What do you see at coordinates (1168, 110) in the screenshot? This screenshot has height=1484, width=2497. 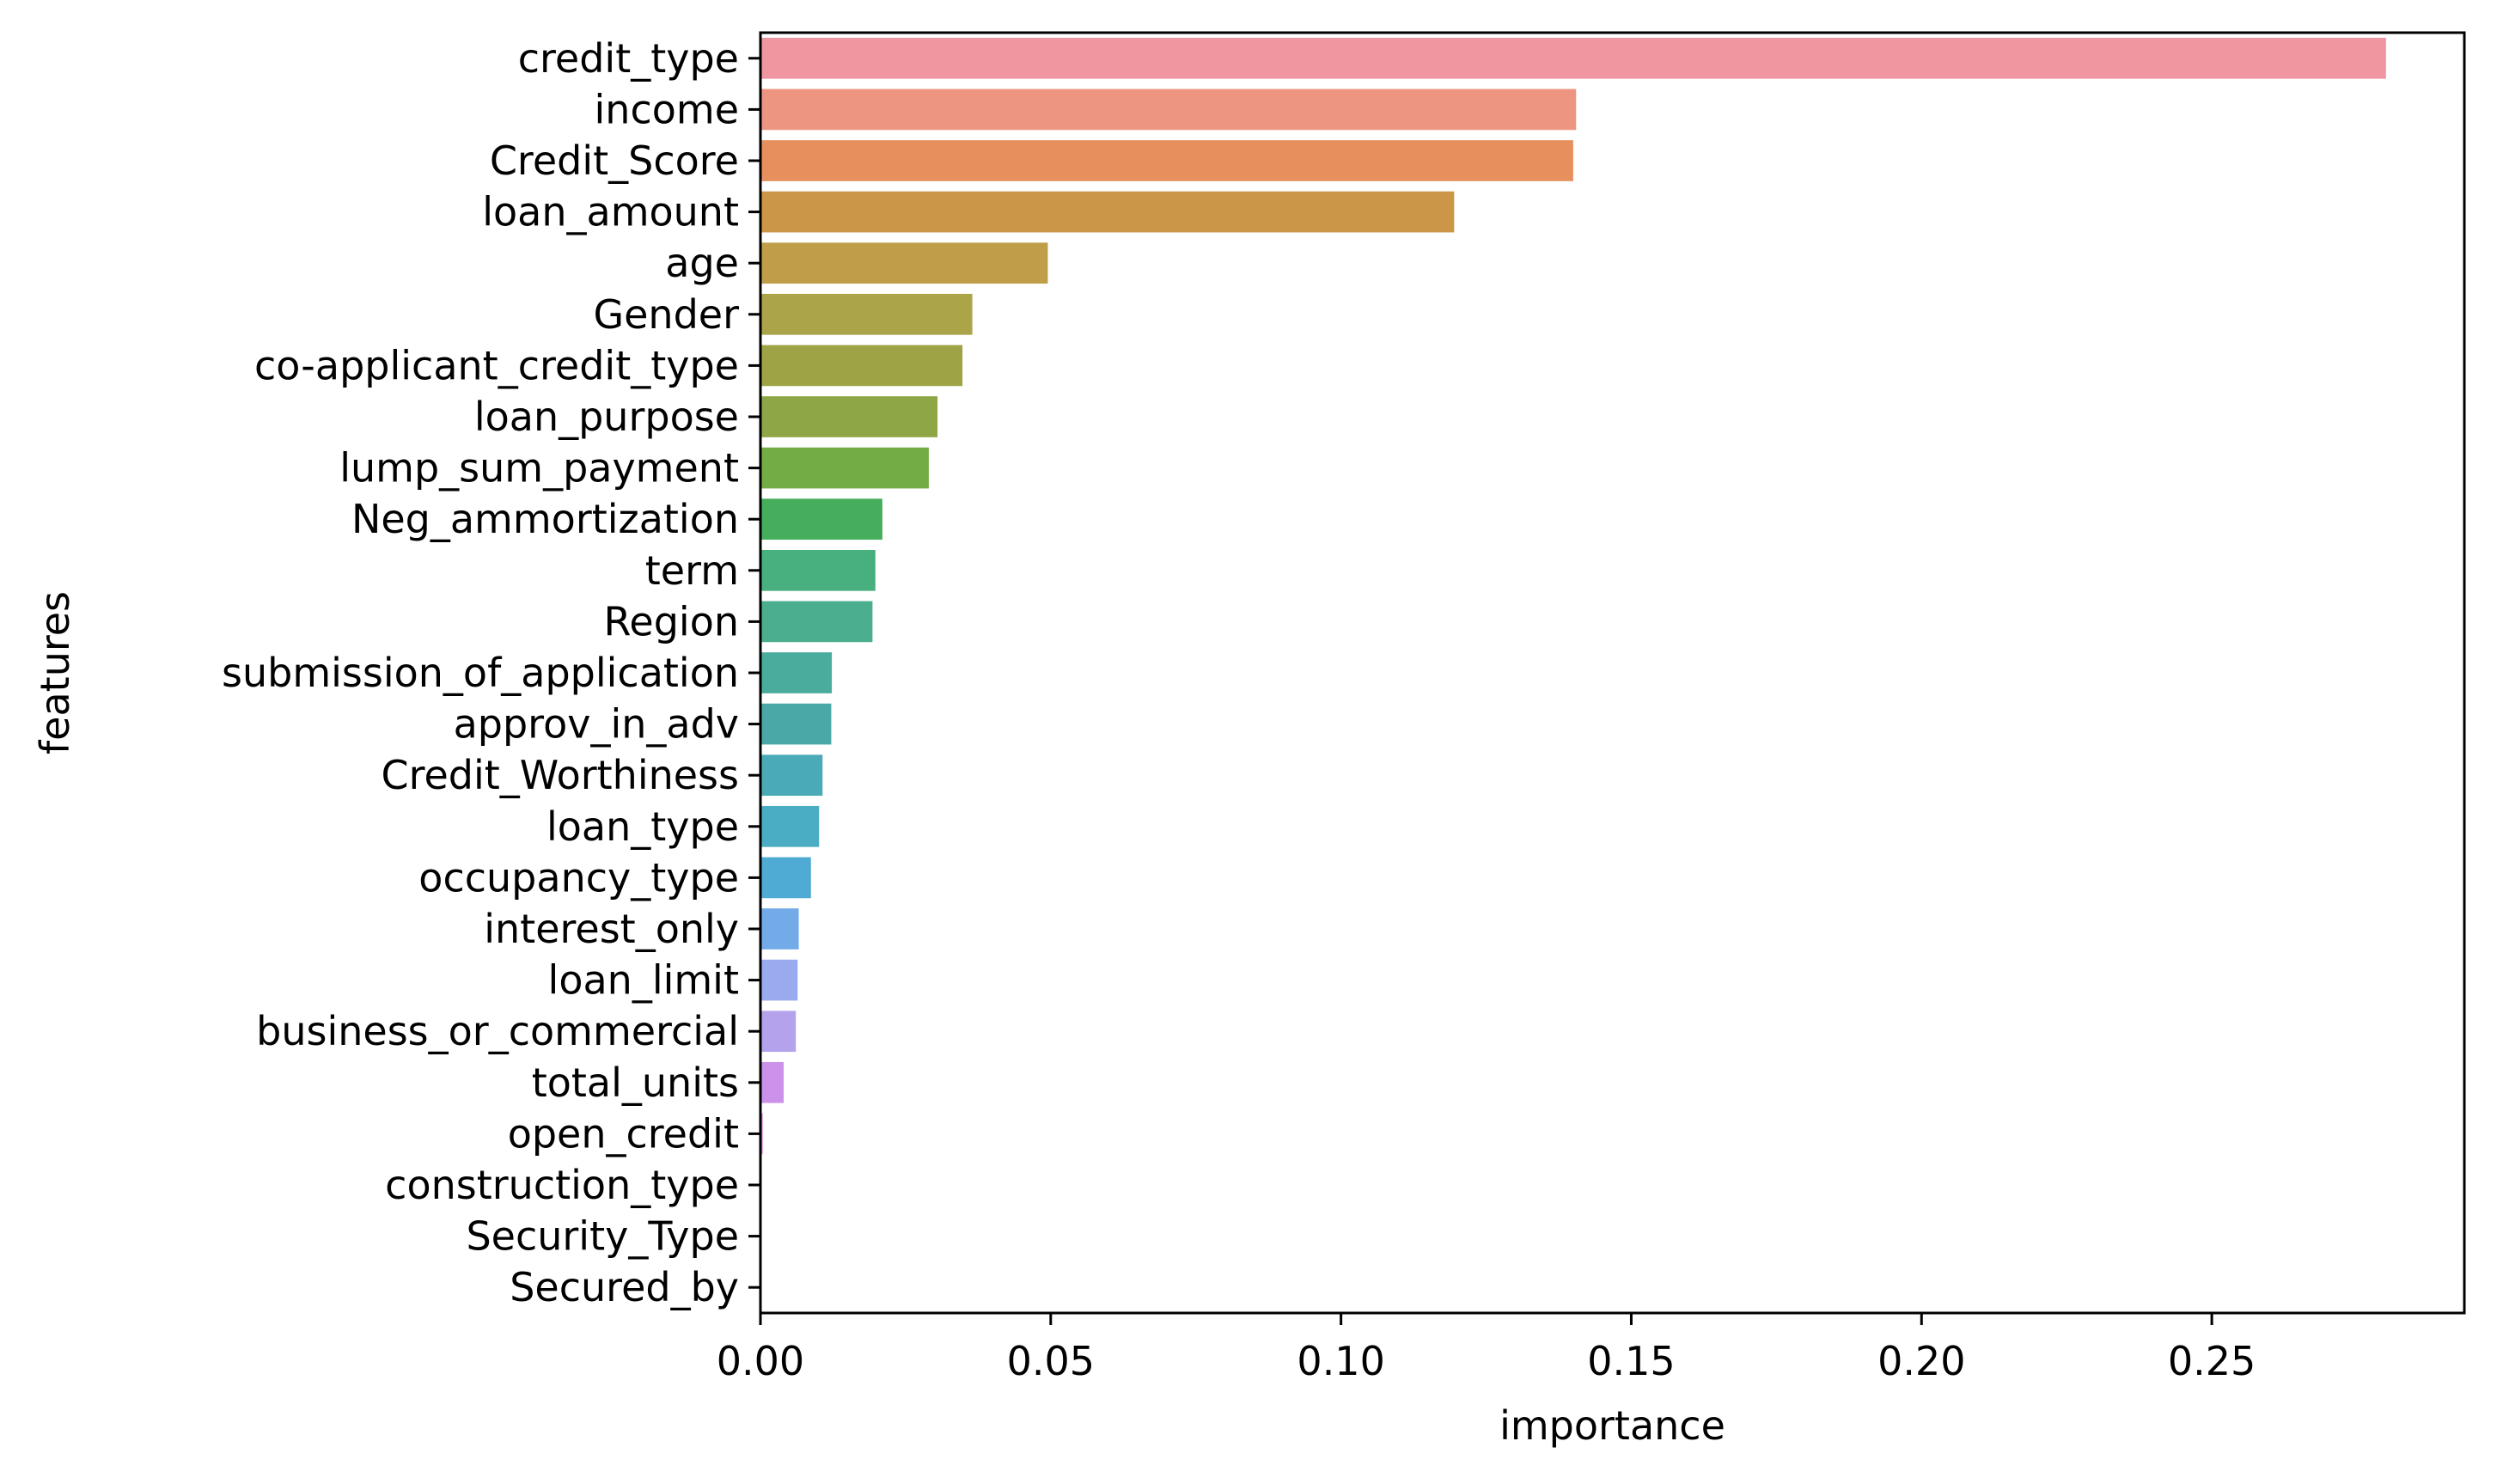 I see `bar-income` at bounding box center [1168, 110].